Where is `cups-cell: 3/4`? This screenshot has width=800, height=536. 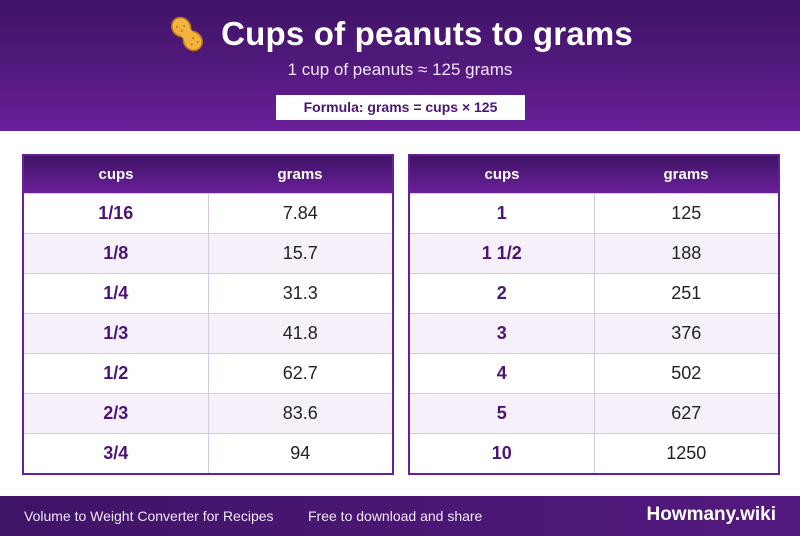
cups-cell: 3/4 is located at coordinates (116, 453).